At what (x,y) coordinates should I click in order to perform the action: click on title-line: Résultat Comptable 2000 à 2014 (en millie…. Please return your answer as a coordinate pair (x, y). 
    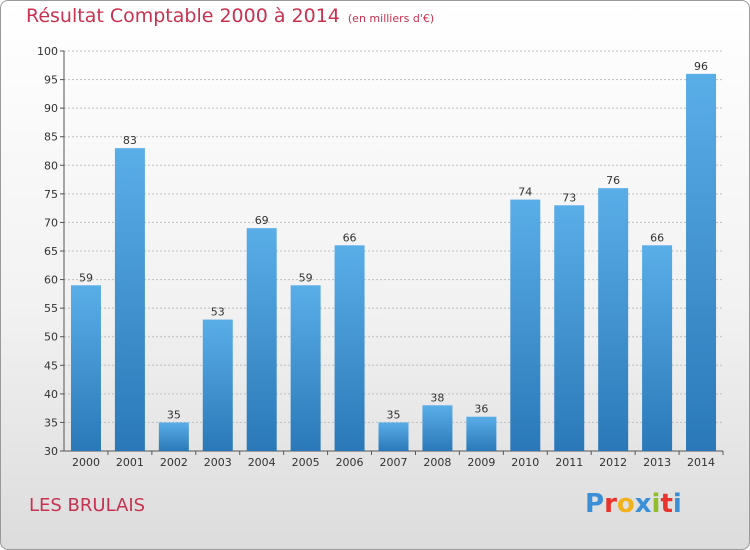
    Looking at the image, I should click on (230, 16).